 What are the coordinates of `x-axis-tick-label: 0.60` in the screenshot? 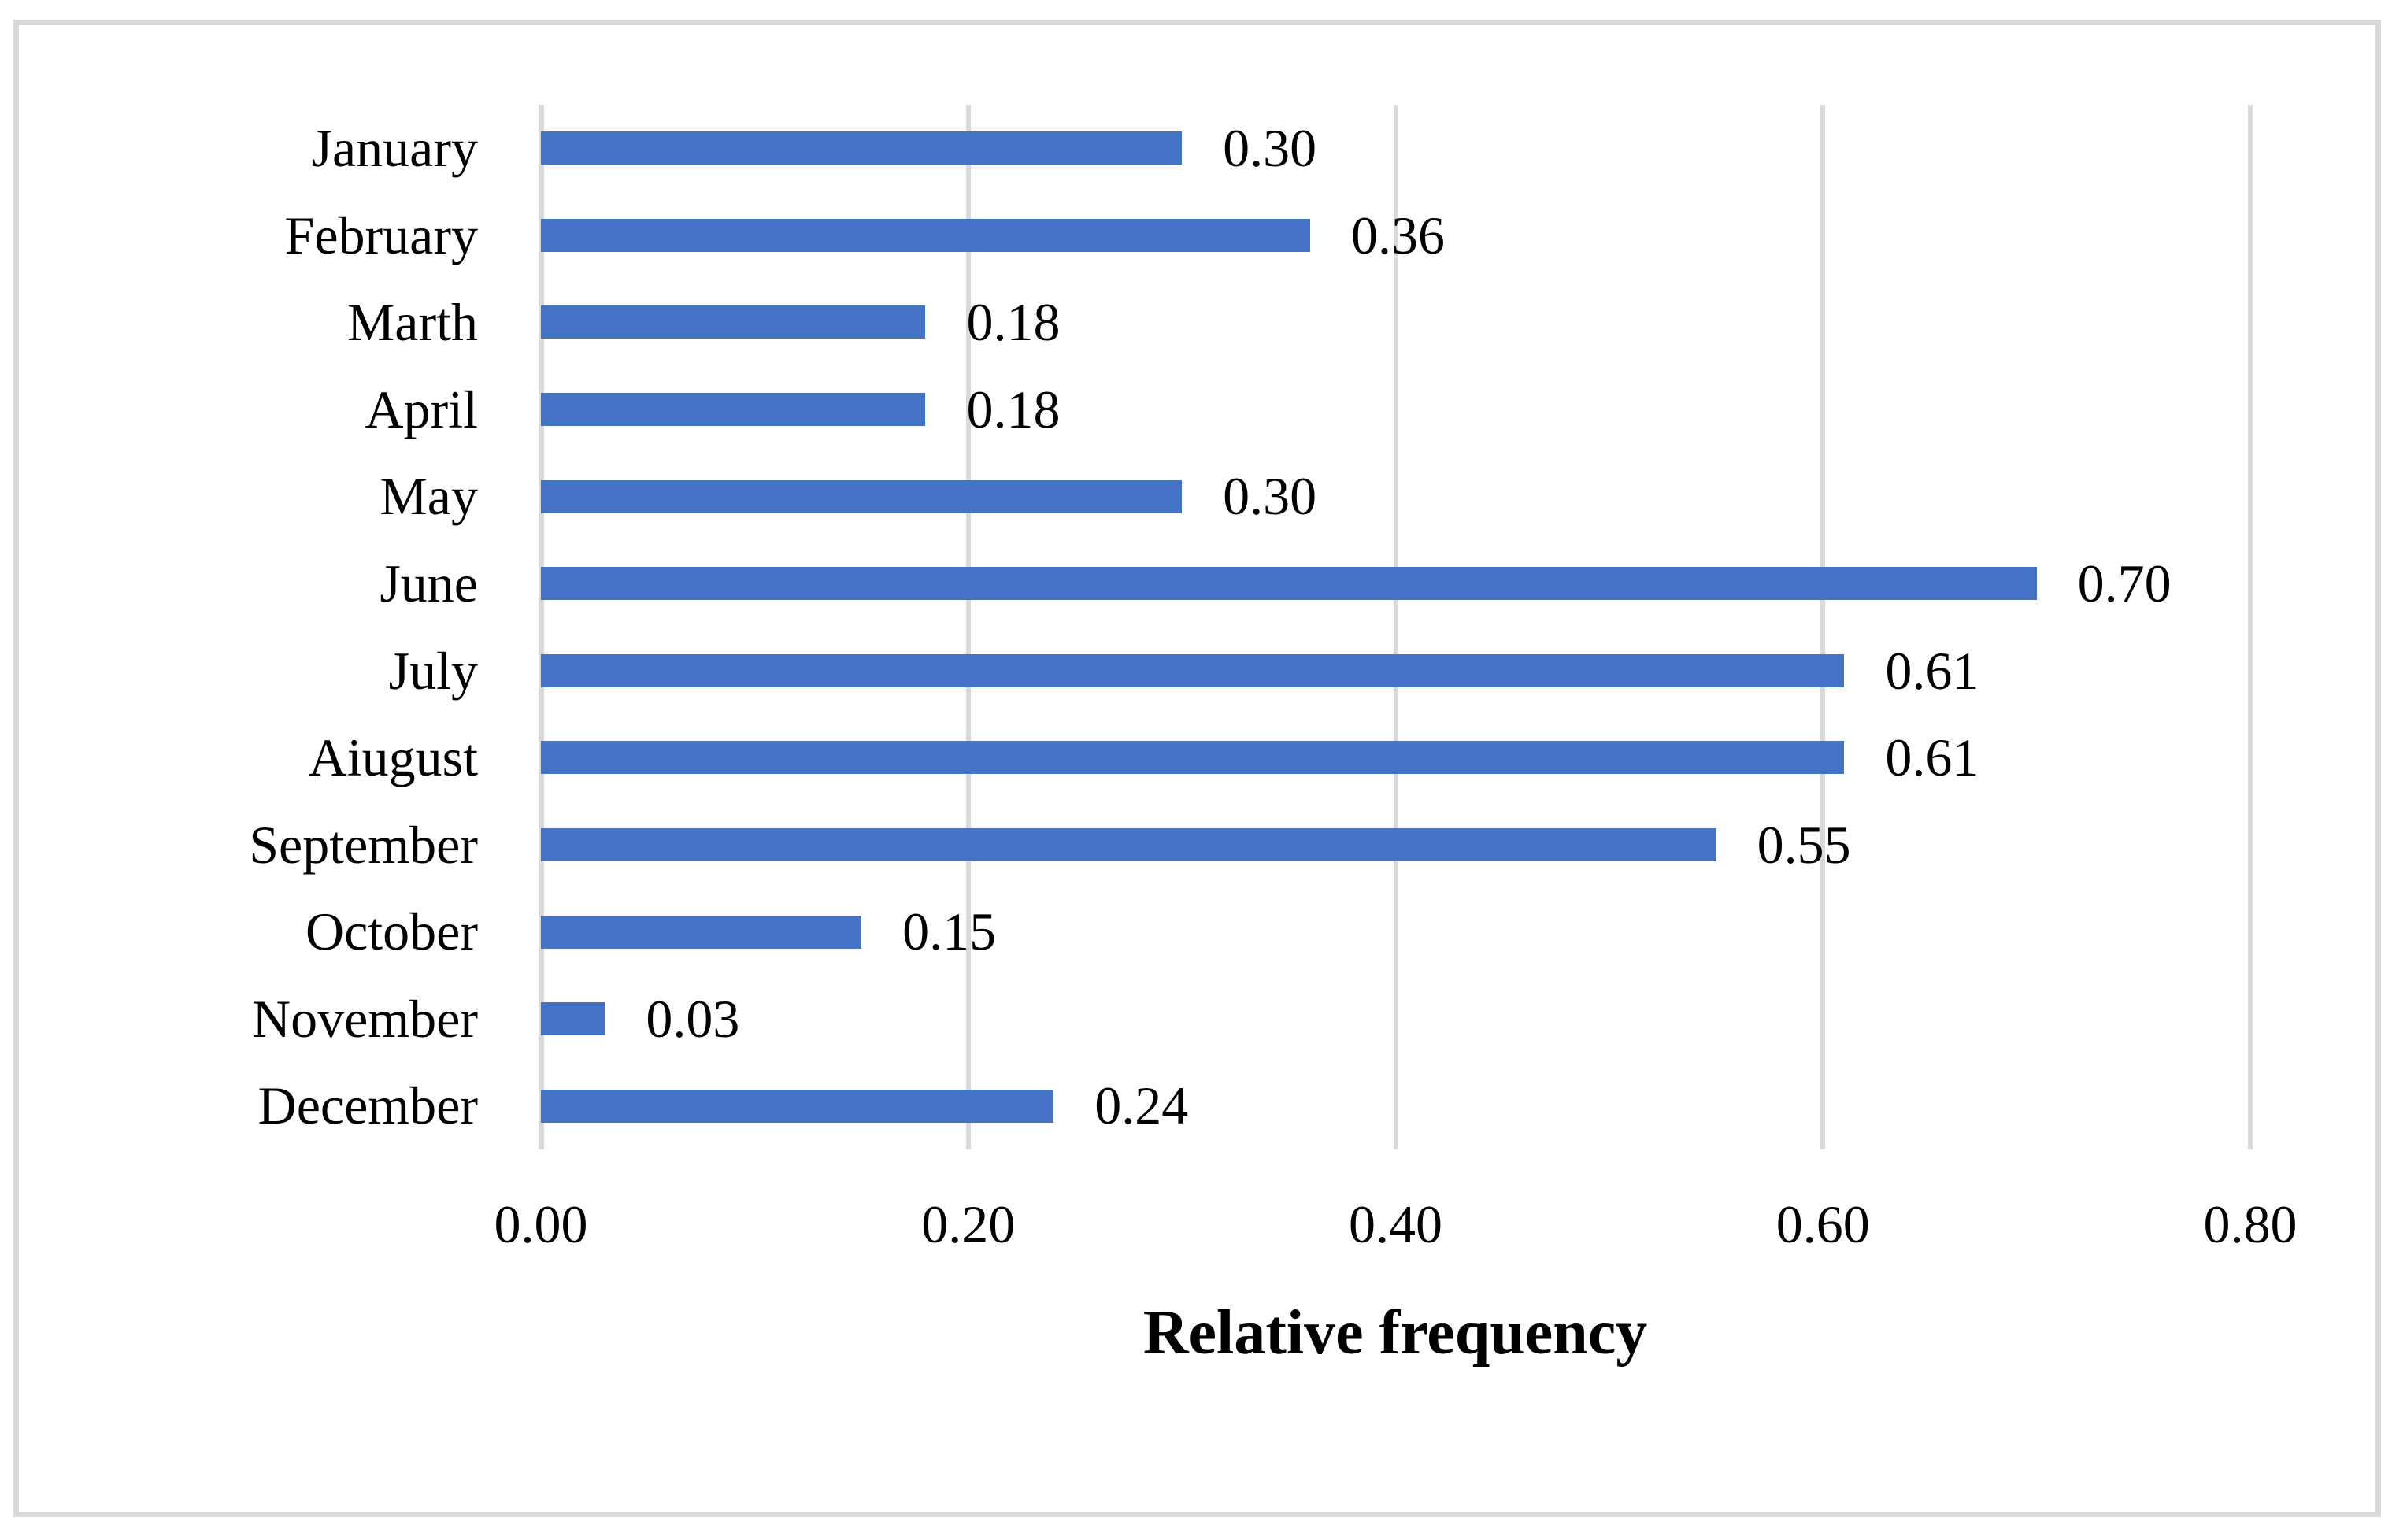 It's located at (1823, 1224).